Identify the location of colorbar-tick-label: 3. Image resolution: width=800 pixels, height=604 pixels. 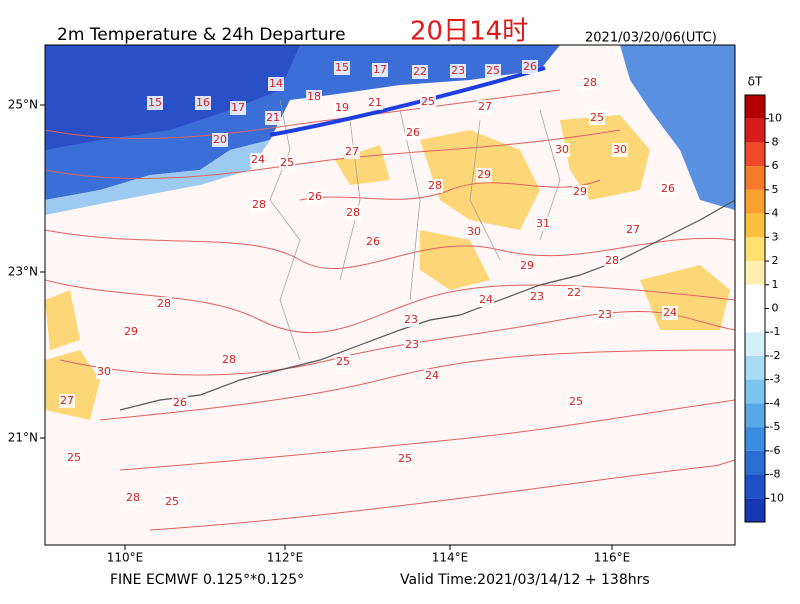
(775, 236).